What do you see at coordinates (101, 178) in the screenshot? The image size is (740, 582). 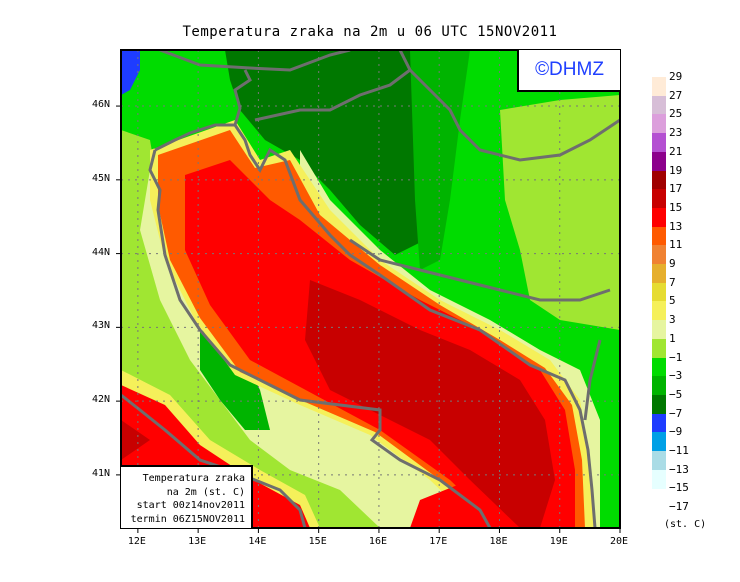 I see `y-tick-label: 45N` at bounding box center [101, 178].